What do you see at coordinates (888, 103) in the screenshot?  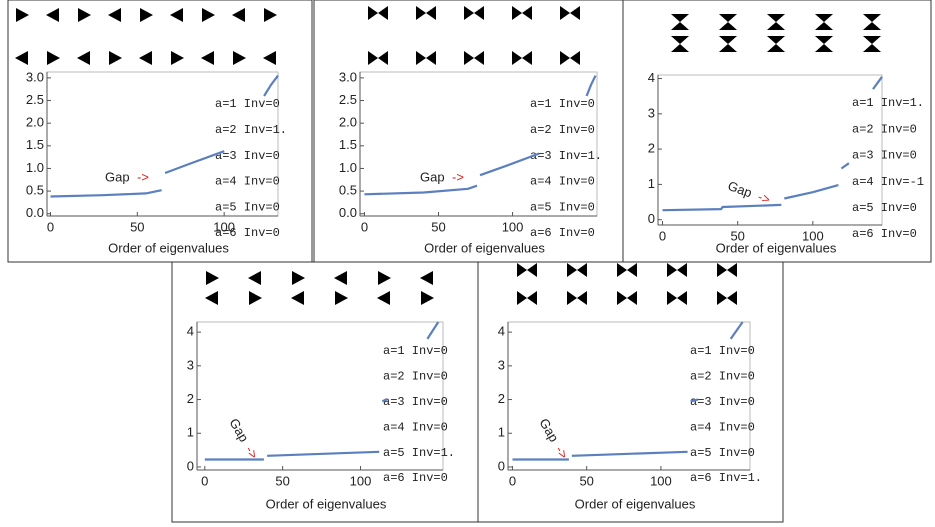 I see `inv-label: a=1 Inv=1.` at bounding box center [888, 103].